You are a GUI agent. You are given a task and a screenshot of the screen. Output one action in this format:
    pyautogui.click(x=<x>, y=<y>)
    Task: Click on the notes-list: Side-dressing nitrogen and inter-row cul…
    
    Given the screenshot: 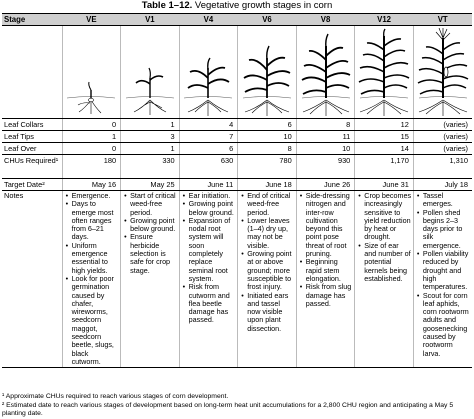 What is the action you would take?
    pyautogui.click(x=327, y=249)
    